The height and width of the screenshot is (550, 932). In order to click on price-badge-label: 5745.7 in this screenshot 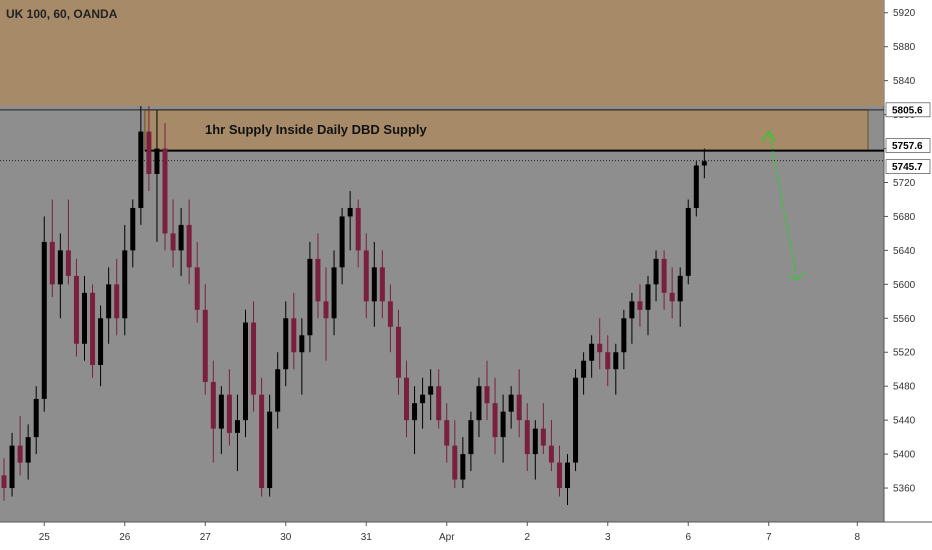, I will do `click(907, 167)`.